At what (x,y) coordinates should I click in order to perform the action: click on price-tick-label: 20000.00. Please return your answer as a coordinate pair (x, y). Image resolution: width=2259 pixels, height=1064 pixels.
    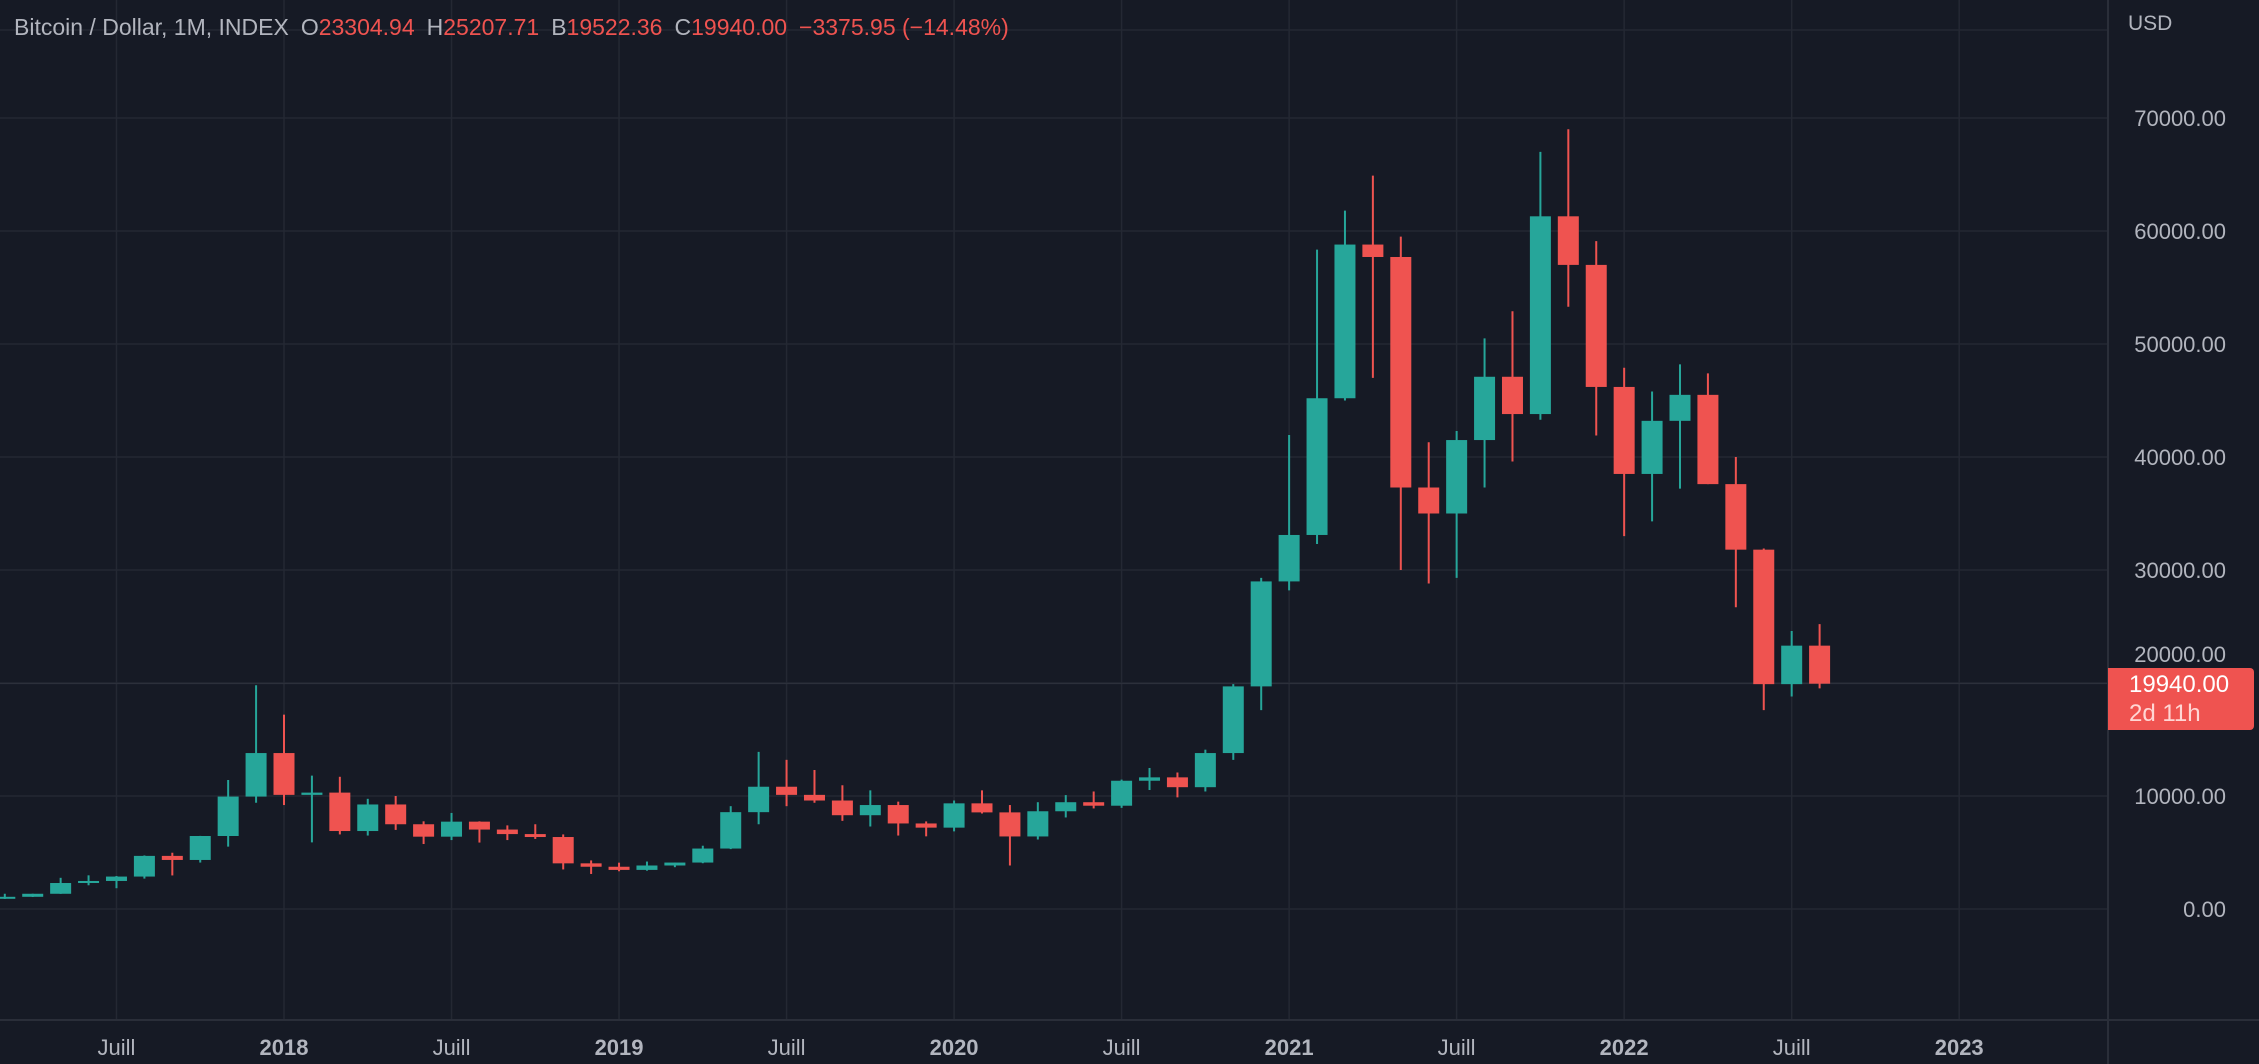
    Looking at the image, I should click on (2180, 654).